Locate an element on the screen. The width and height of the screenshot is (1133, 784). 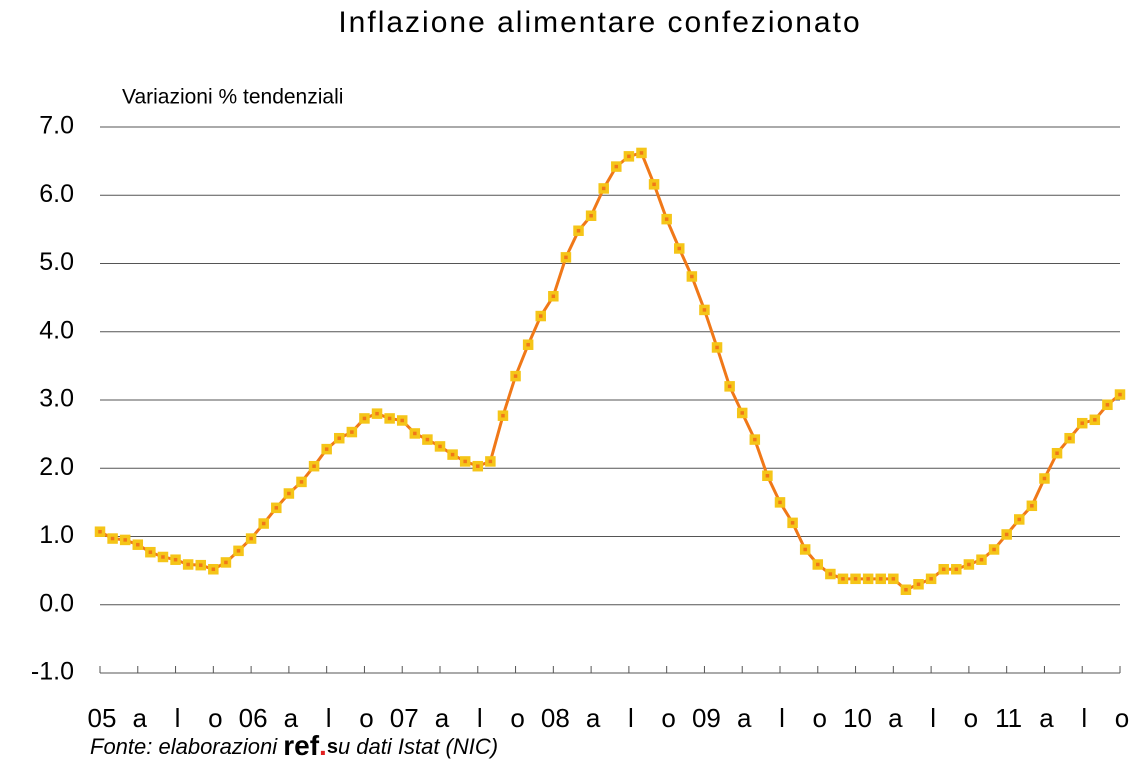
y-tick-label: -1.0 is located at coordinates (52, 672).